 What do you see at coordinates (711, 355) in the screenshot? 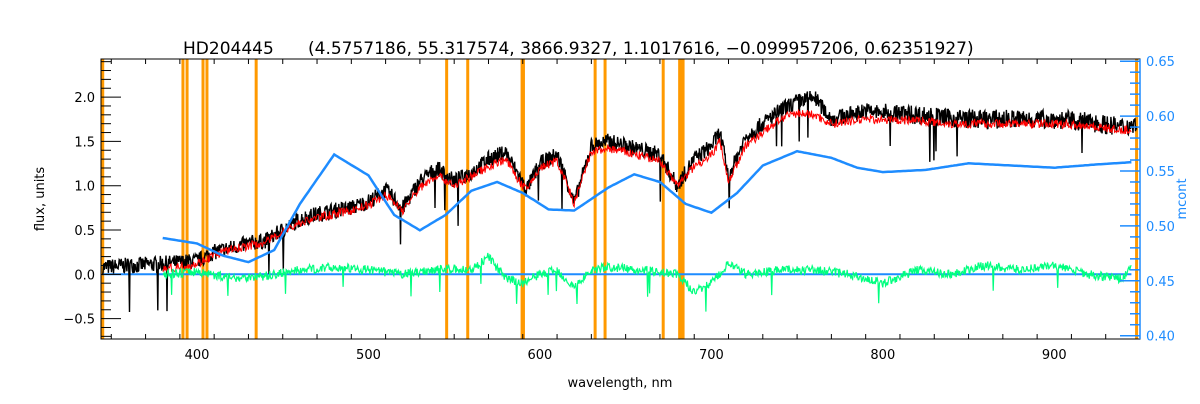
I see `x-tick-label: 700` at bounding box center [711, 355].